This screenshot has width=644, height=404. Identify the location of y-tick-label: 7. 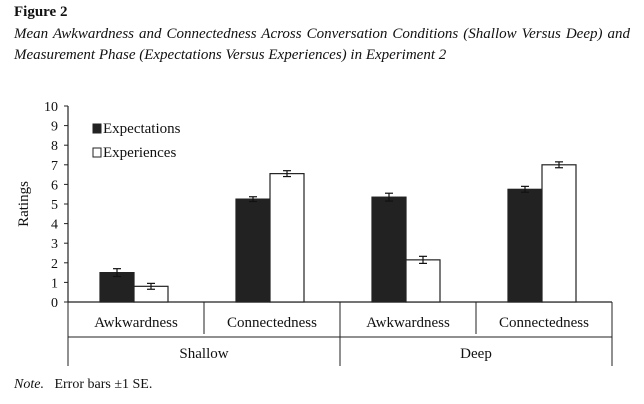
(54, 166).